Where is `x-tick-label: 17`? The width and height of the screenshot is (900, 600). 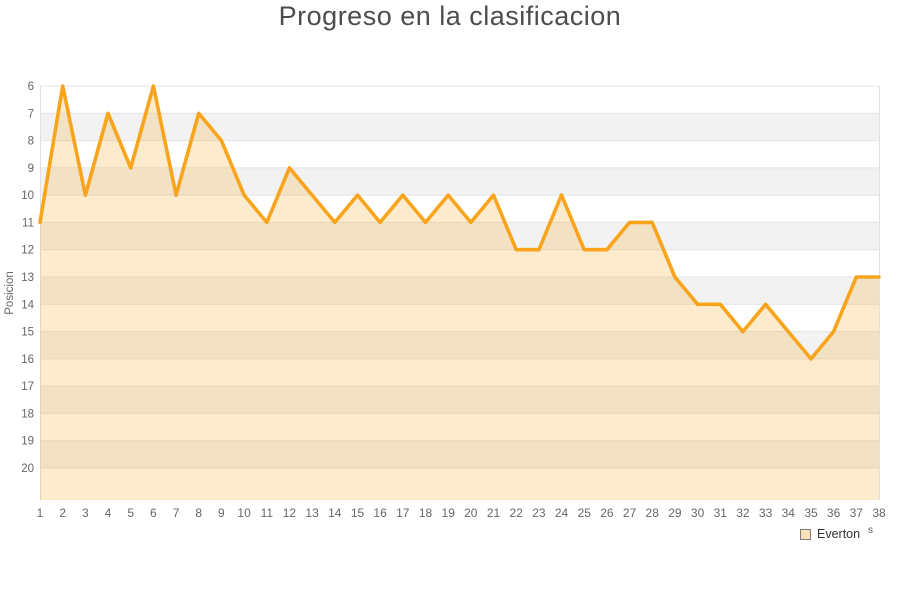 x-tick-label: 17 is located at coordinates (403, 513).